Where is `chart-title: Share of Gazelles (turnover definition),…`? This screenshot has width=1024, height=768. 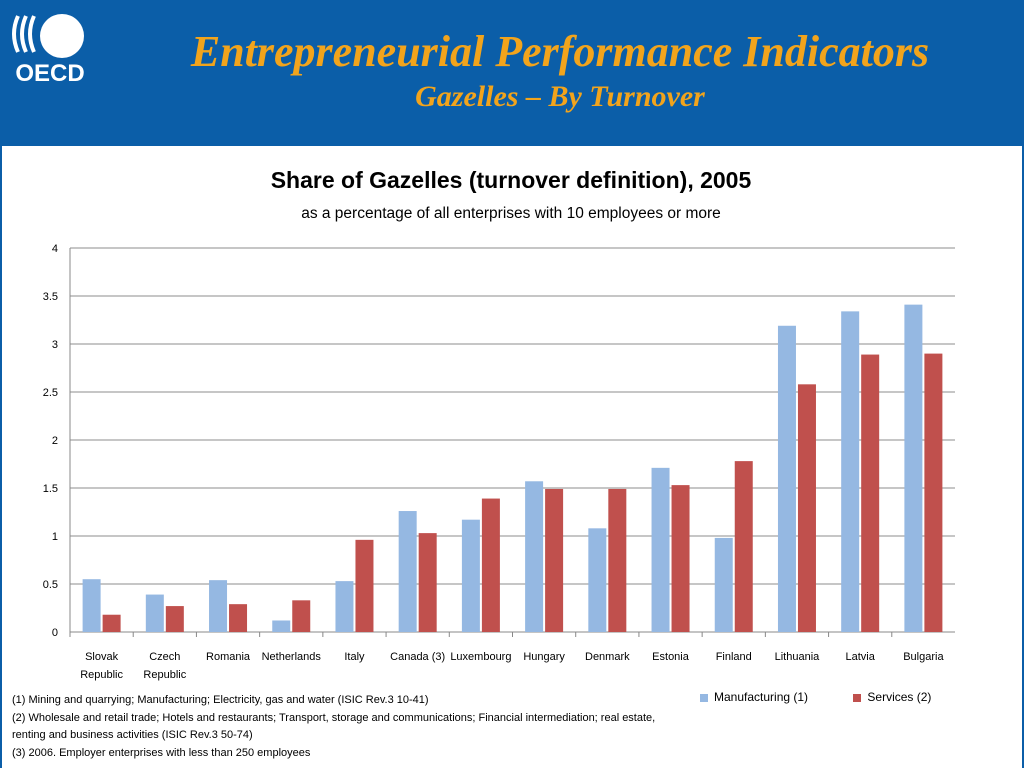
chart-title: Share of Gazelles (turnover definition),… is located at coordinates (511, 180).